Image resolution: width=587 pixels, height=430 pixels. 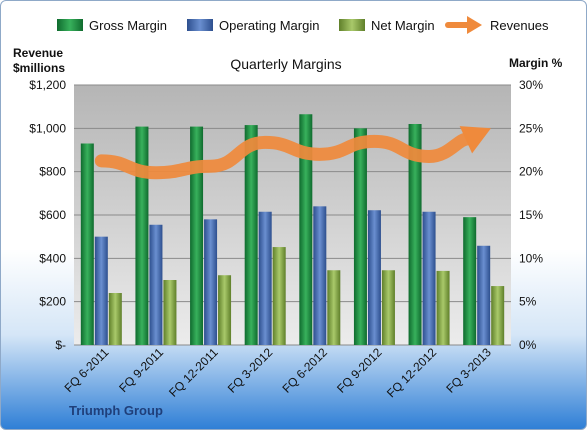 I want to click on revenue-trend, so click(x=292, y=153).